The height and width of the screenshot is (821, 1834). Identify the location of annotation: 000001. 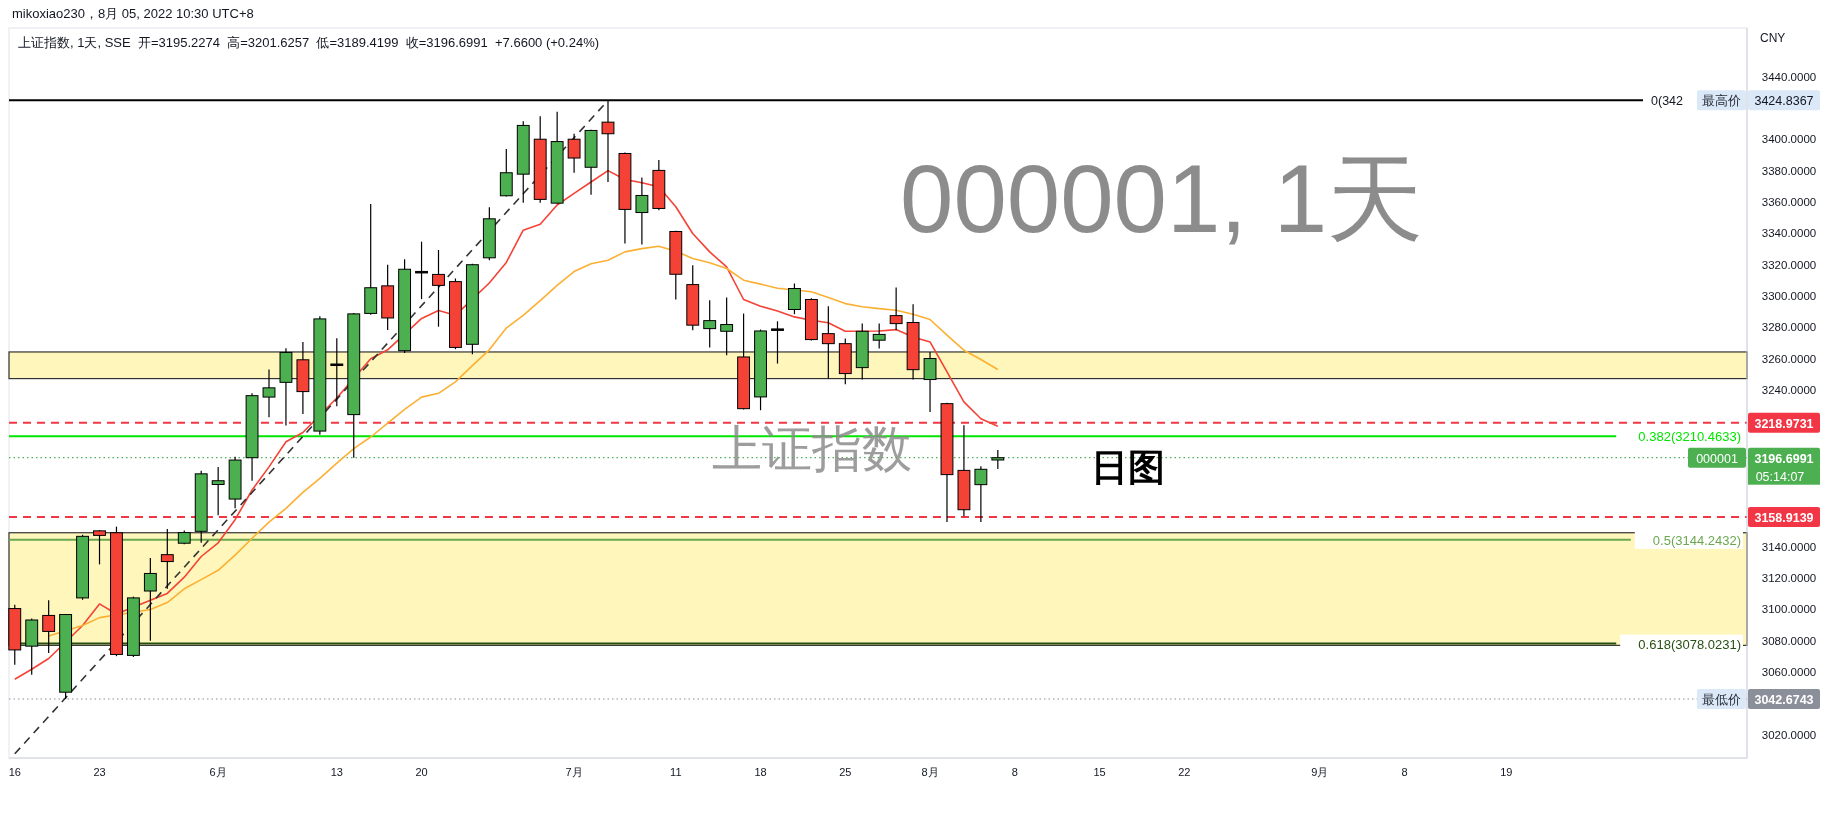
(1717, 457).